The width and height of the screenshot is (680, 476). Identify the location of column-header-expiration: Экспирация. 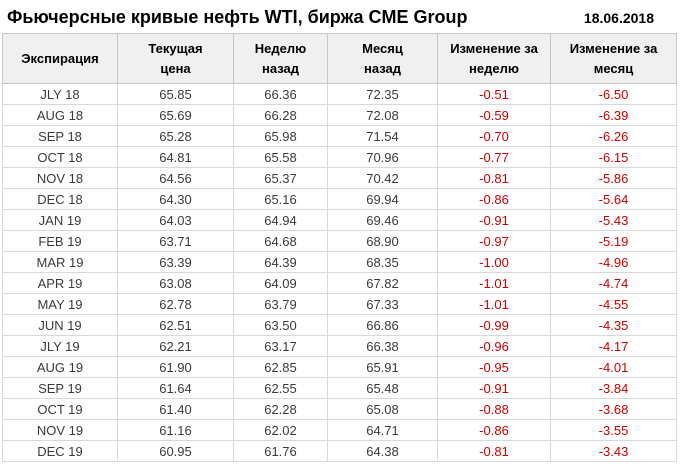
(60, 58).